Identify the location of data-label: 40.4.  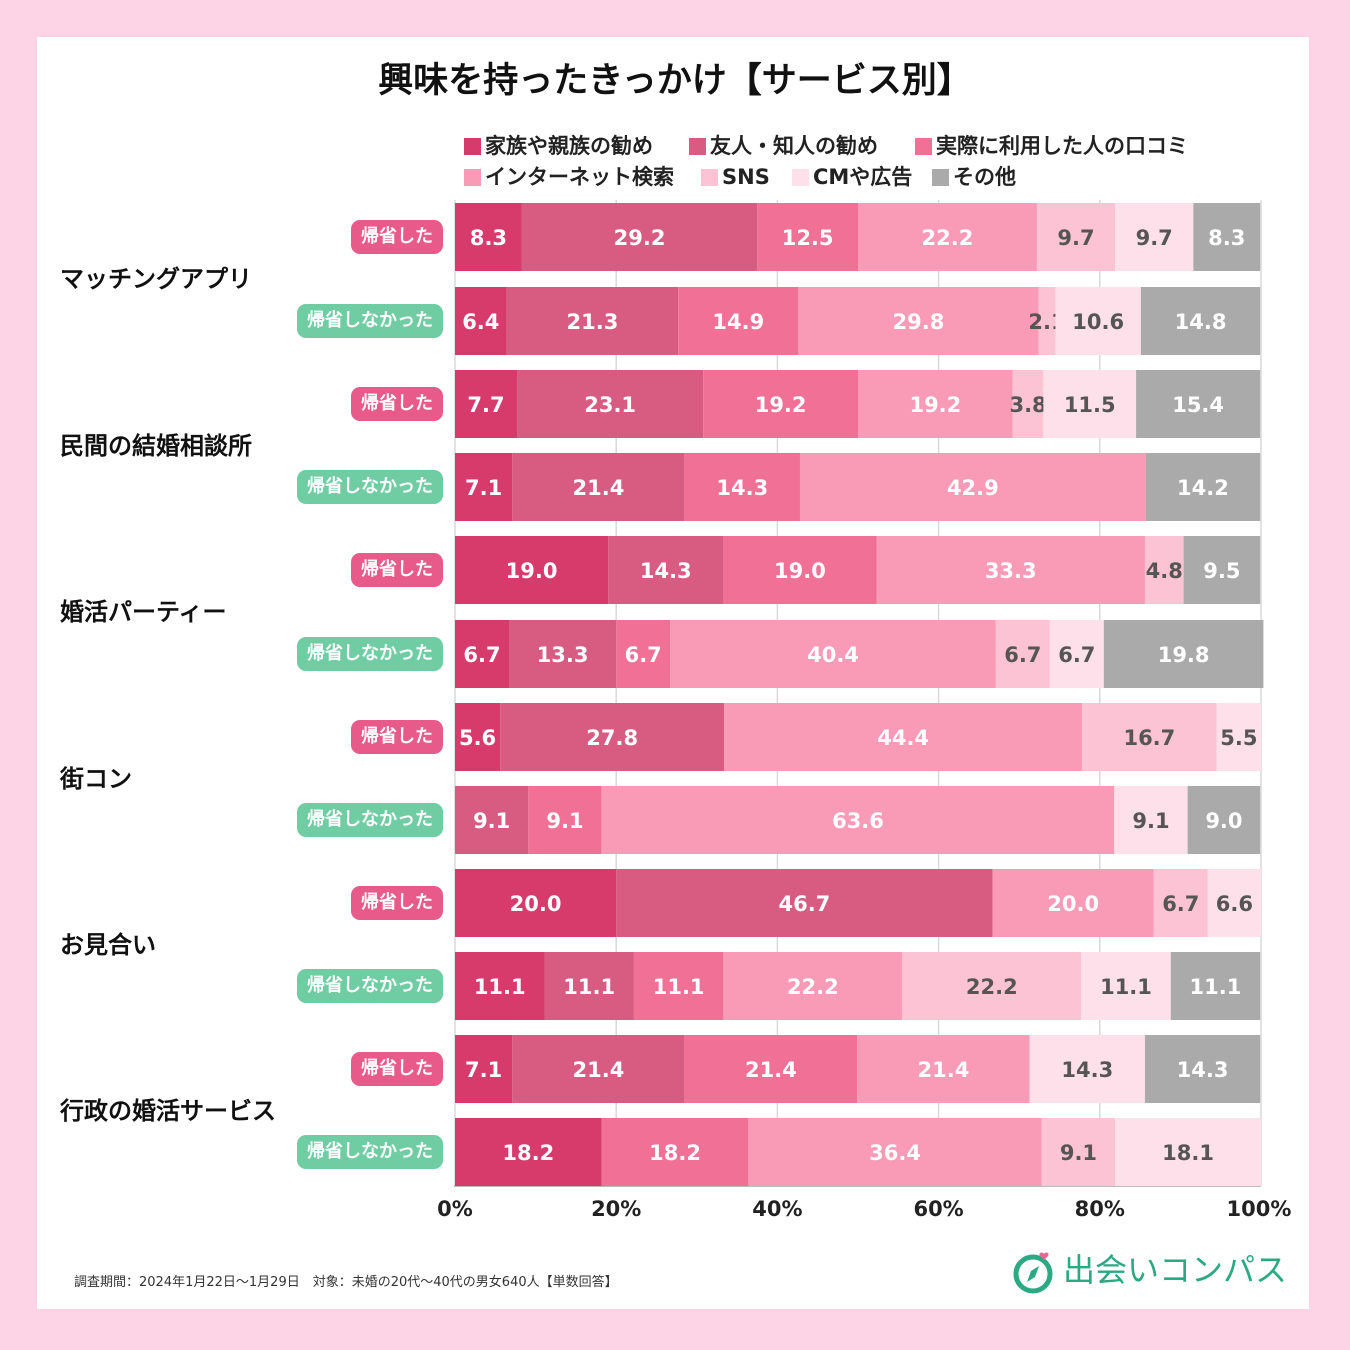
(833, 655).